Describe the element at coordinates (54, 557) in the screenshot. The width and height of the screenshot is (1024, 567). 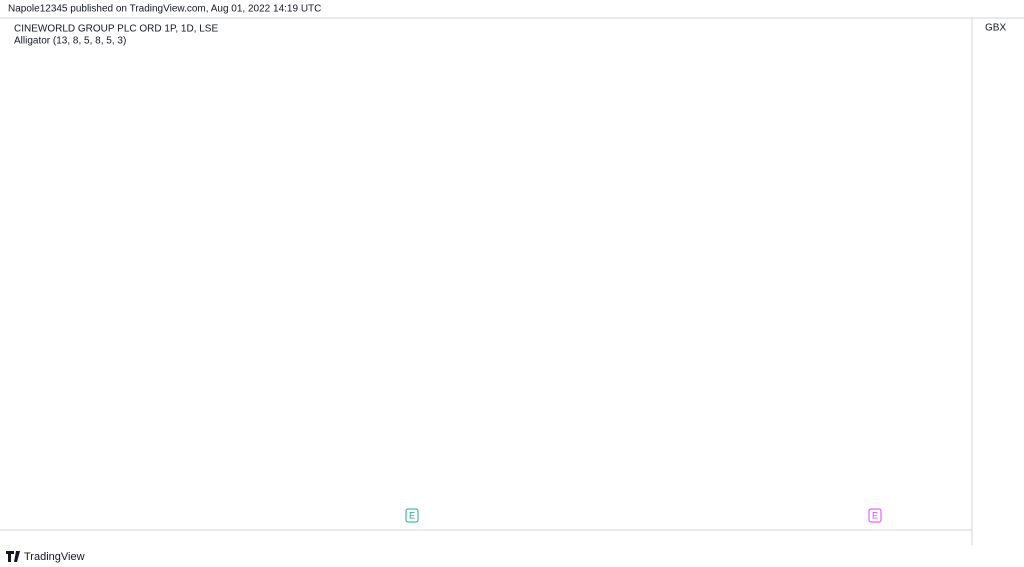
I see `brand: TradingView` at that location.